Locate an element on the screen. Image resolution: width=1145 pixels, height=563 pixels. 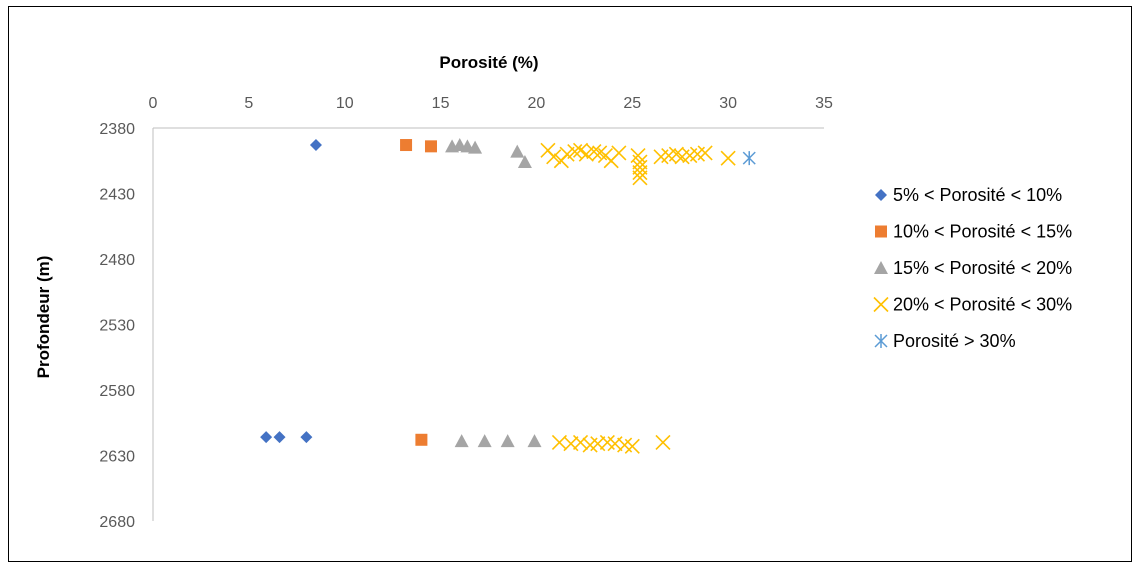
x-tick-label: 30 is located at coordinates (728, 103).